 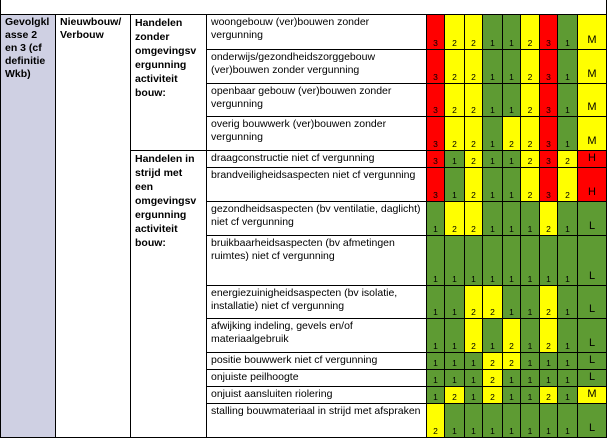 I want to click on top-row, so click(x=303, y=7).